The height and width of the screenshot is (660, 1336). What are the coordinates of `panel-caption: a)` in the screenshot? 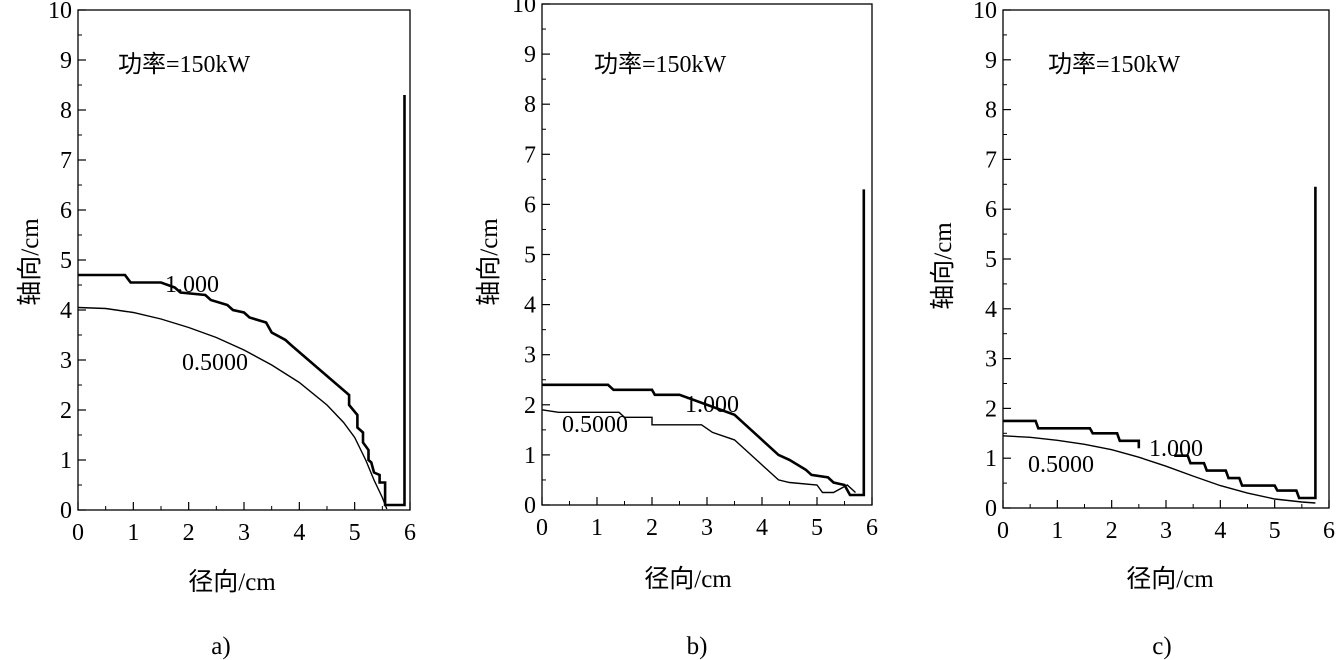 It's located at (220, 646).